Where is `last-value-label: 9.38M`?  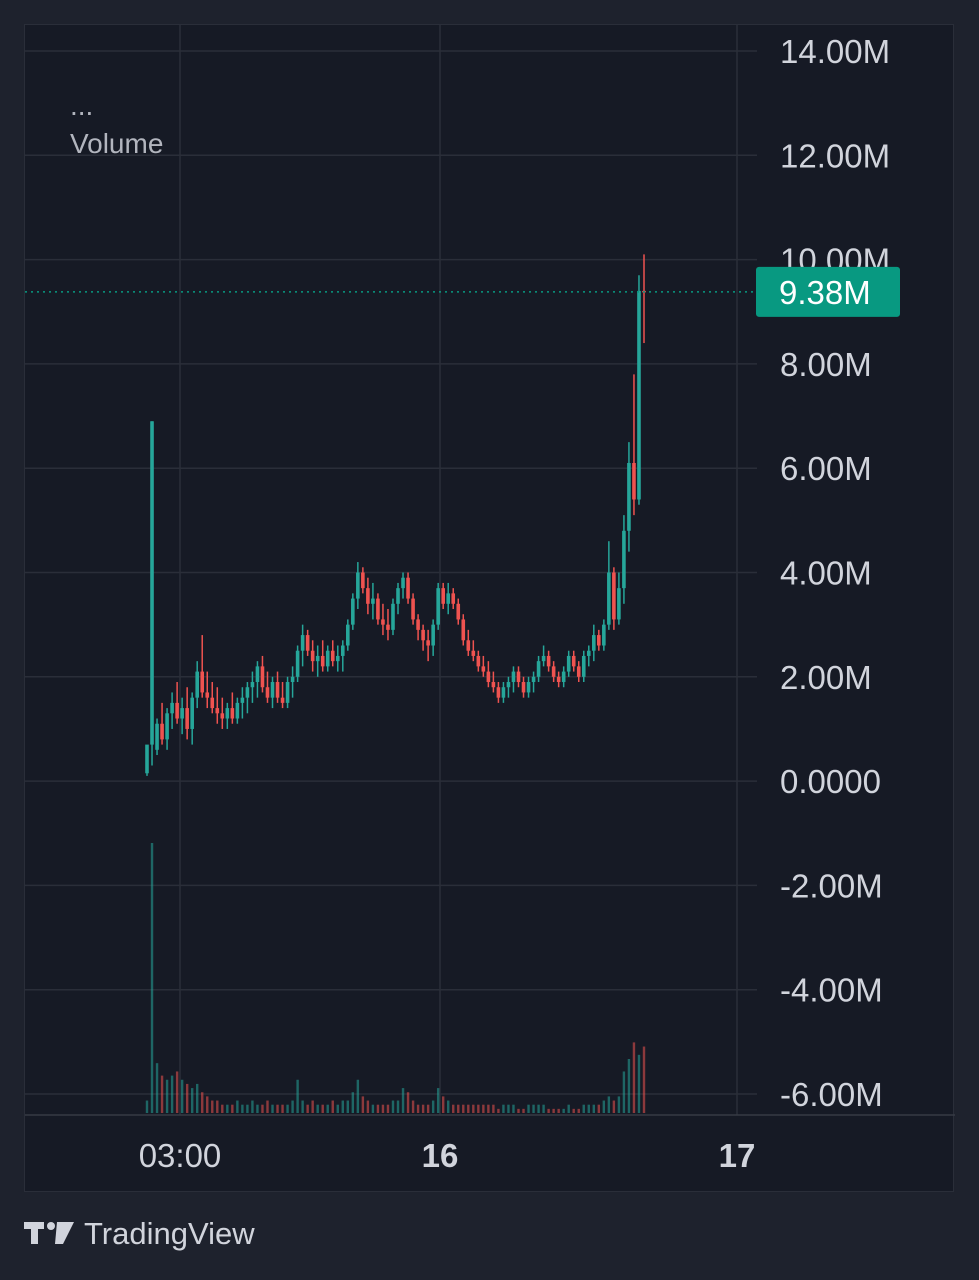 last-value-label: 9.38M is located at coordinates (825, 292).